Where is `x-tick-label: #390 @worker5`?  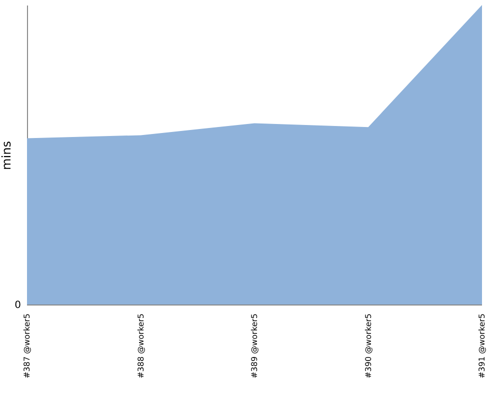 x-tick-label: #390 @worker5 is located at coordinates (368, 346).